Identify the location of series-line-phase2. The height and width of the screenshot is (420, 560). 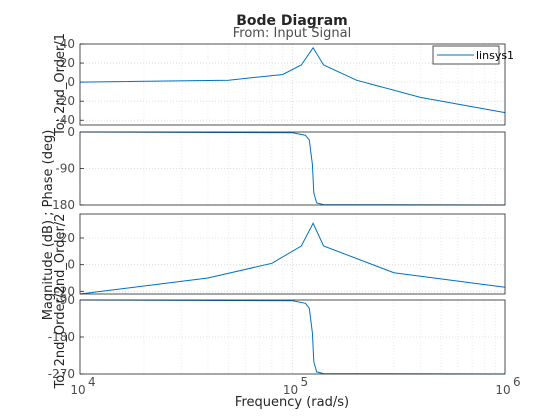
(292, 337).